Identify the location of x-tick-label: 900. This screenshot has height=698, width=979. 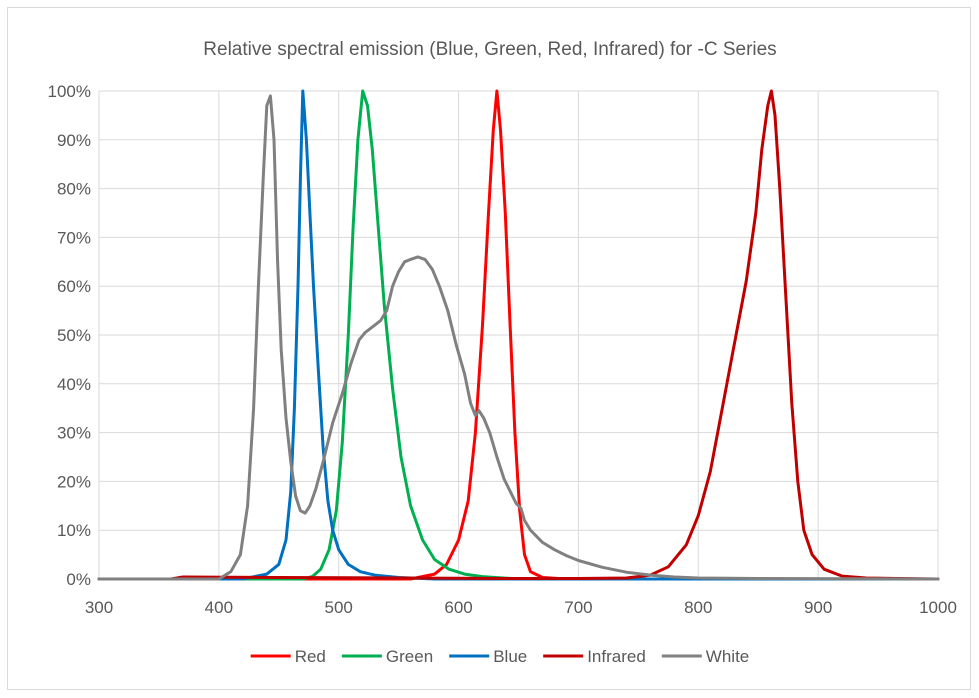
(818, 607).